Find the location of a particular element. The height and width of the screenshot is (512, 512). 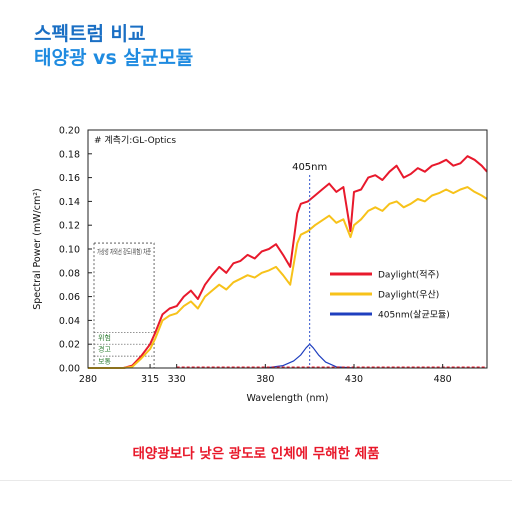

y-tick-label: 0.16 is located at coordinates (69, 178).